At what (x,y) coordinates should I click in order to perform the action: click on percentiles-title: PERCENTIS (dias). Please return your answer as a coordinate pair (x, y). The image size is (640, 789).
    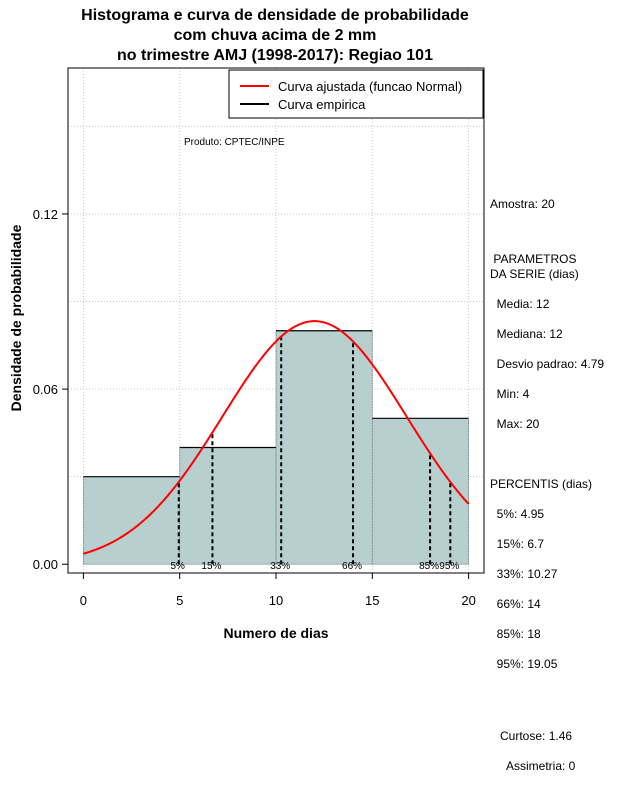
    Looking at the image, I should click on (541, 484).